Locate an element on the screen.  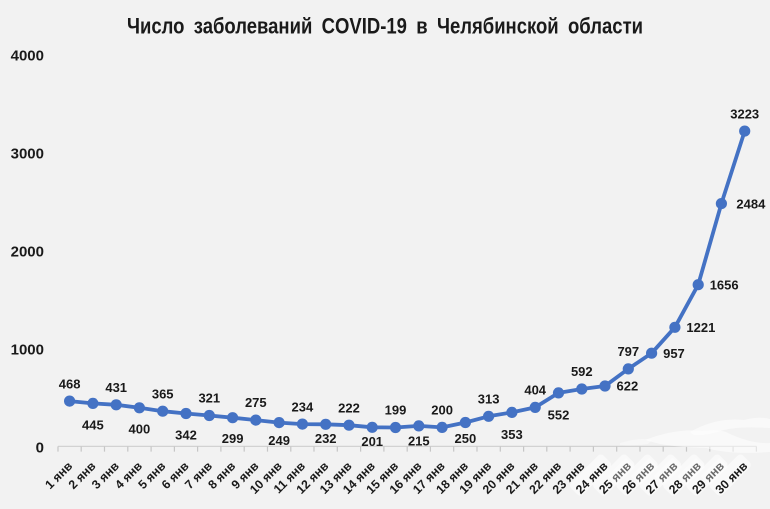
svg-text: 797 is located at coordinates (628, 351).